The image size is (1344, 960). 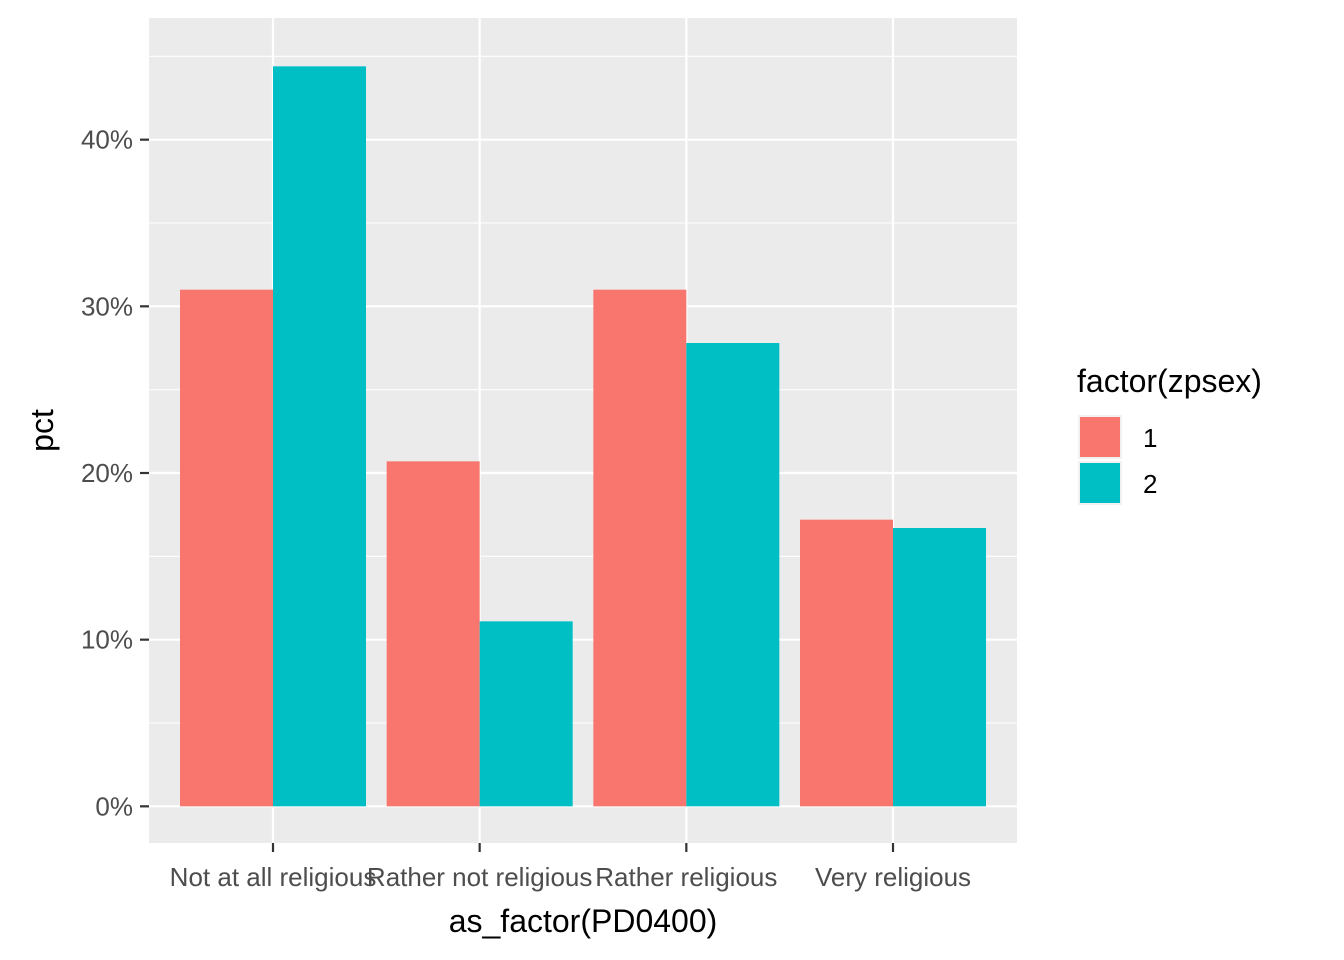 I want to click on legend-items: 12, so click(x=1117, y=460).